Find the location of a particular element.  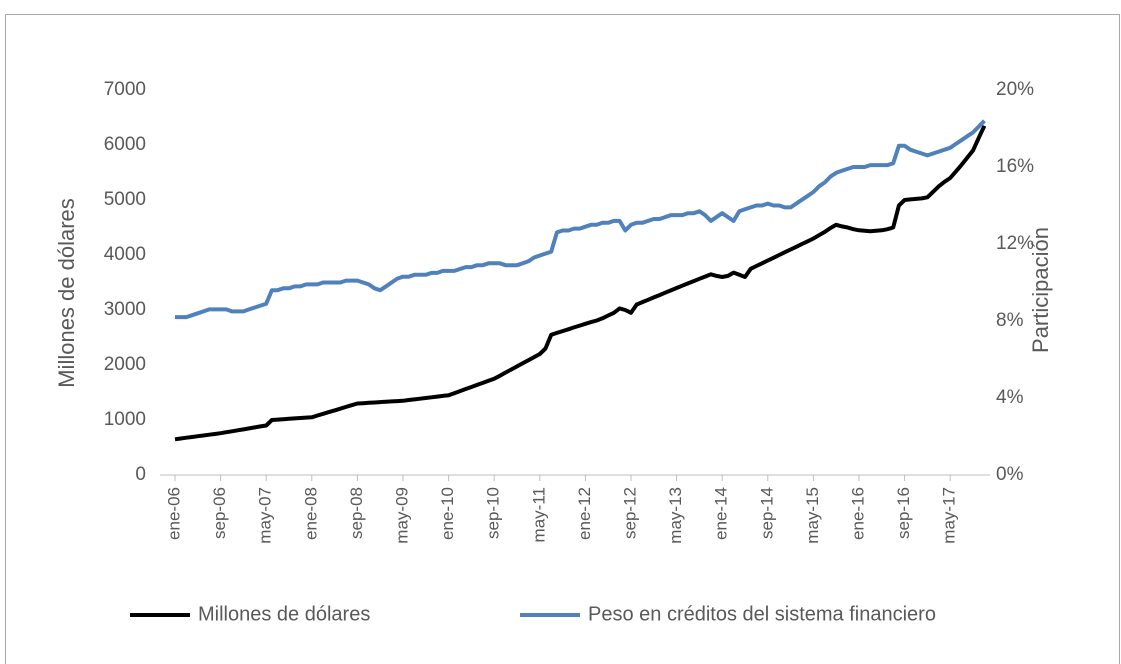

x-tick-label: sep-06 is located at coordinates (219, 513).